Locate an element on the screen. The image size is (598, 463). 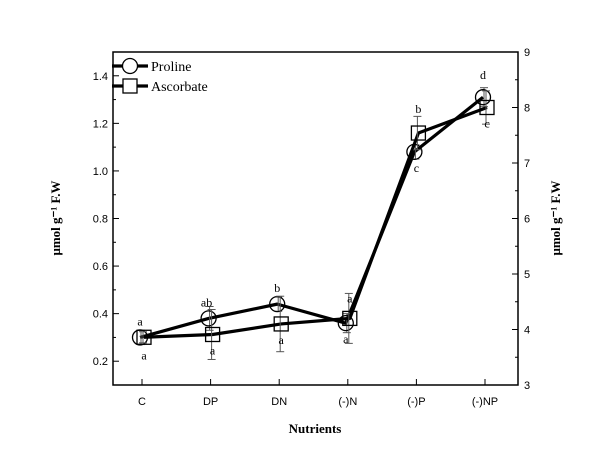
significance-label: ab is located at coordinates (206, 302).